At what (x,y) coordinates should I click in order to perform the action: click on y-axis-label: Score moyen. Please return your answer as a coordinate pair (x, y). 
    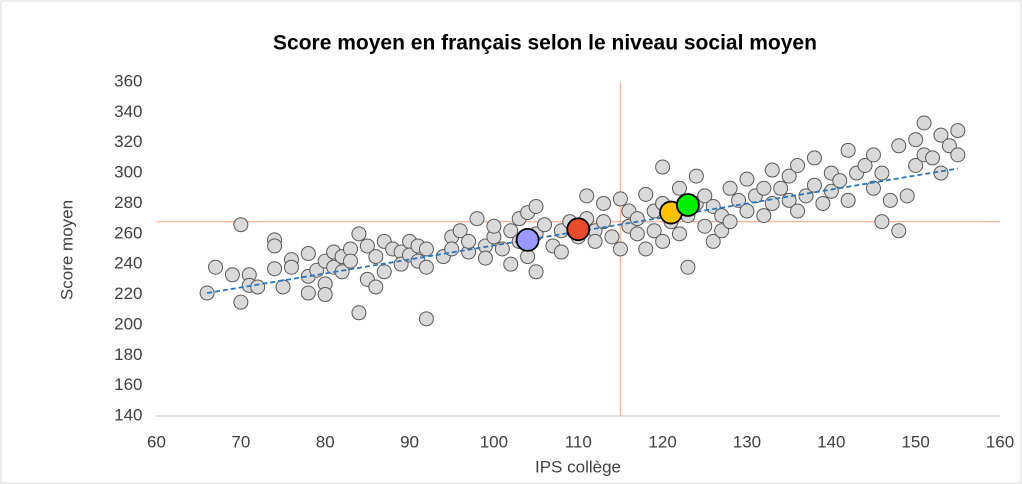
    Looking at the image, I should click on (66, 250).